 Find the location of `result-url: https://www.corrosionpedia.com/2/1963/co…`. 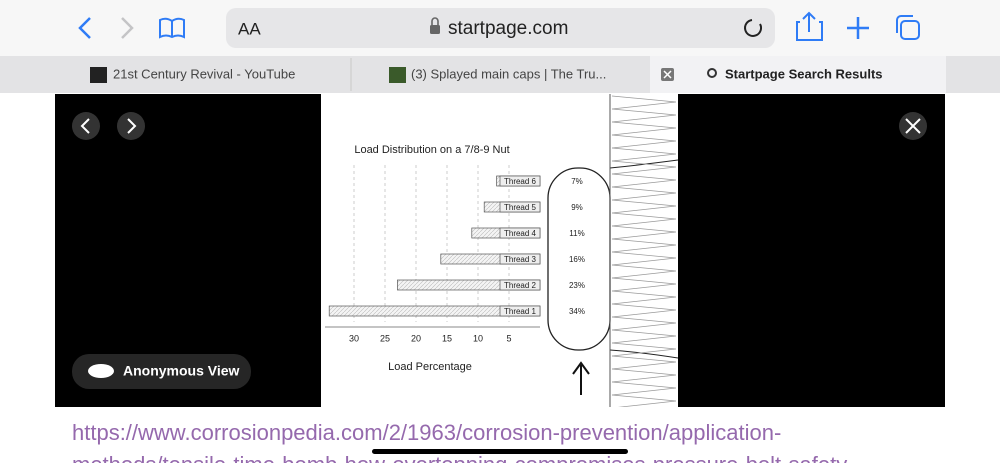

result-url: https://www.corrosionpedia.com/2/1963/co… is located at coordinates (426, 432).